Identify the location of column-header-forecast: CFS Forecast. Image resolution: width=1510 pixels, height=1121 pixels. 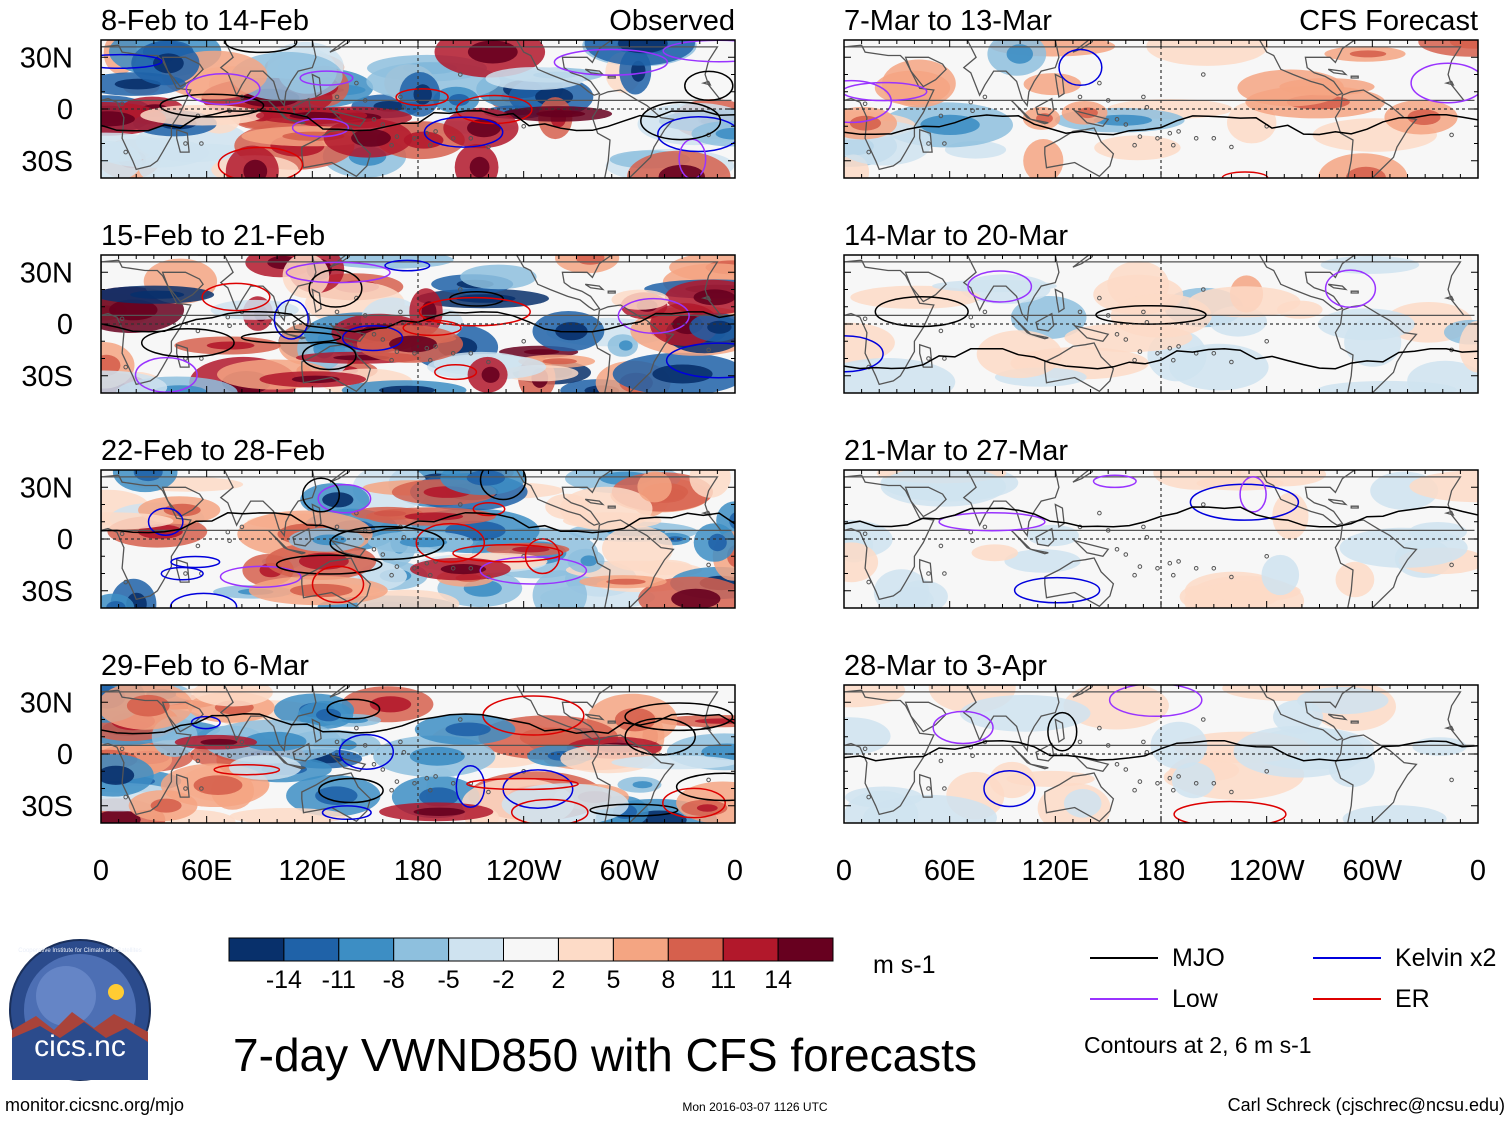
(1388, 21).